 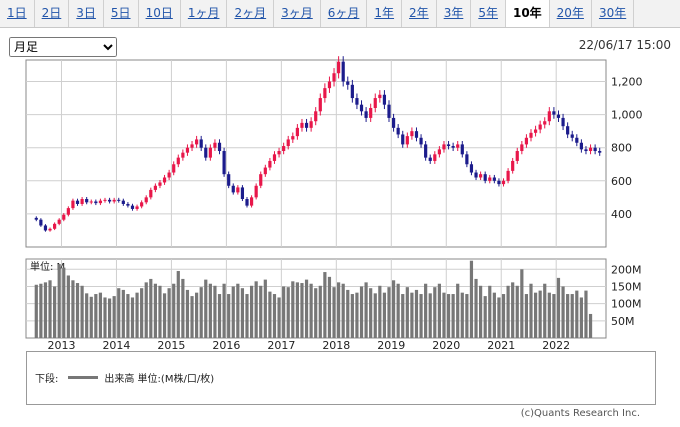 I want to click on period-tab-5: 1ヶ月, so click(x=204, y=13).